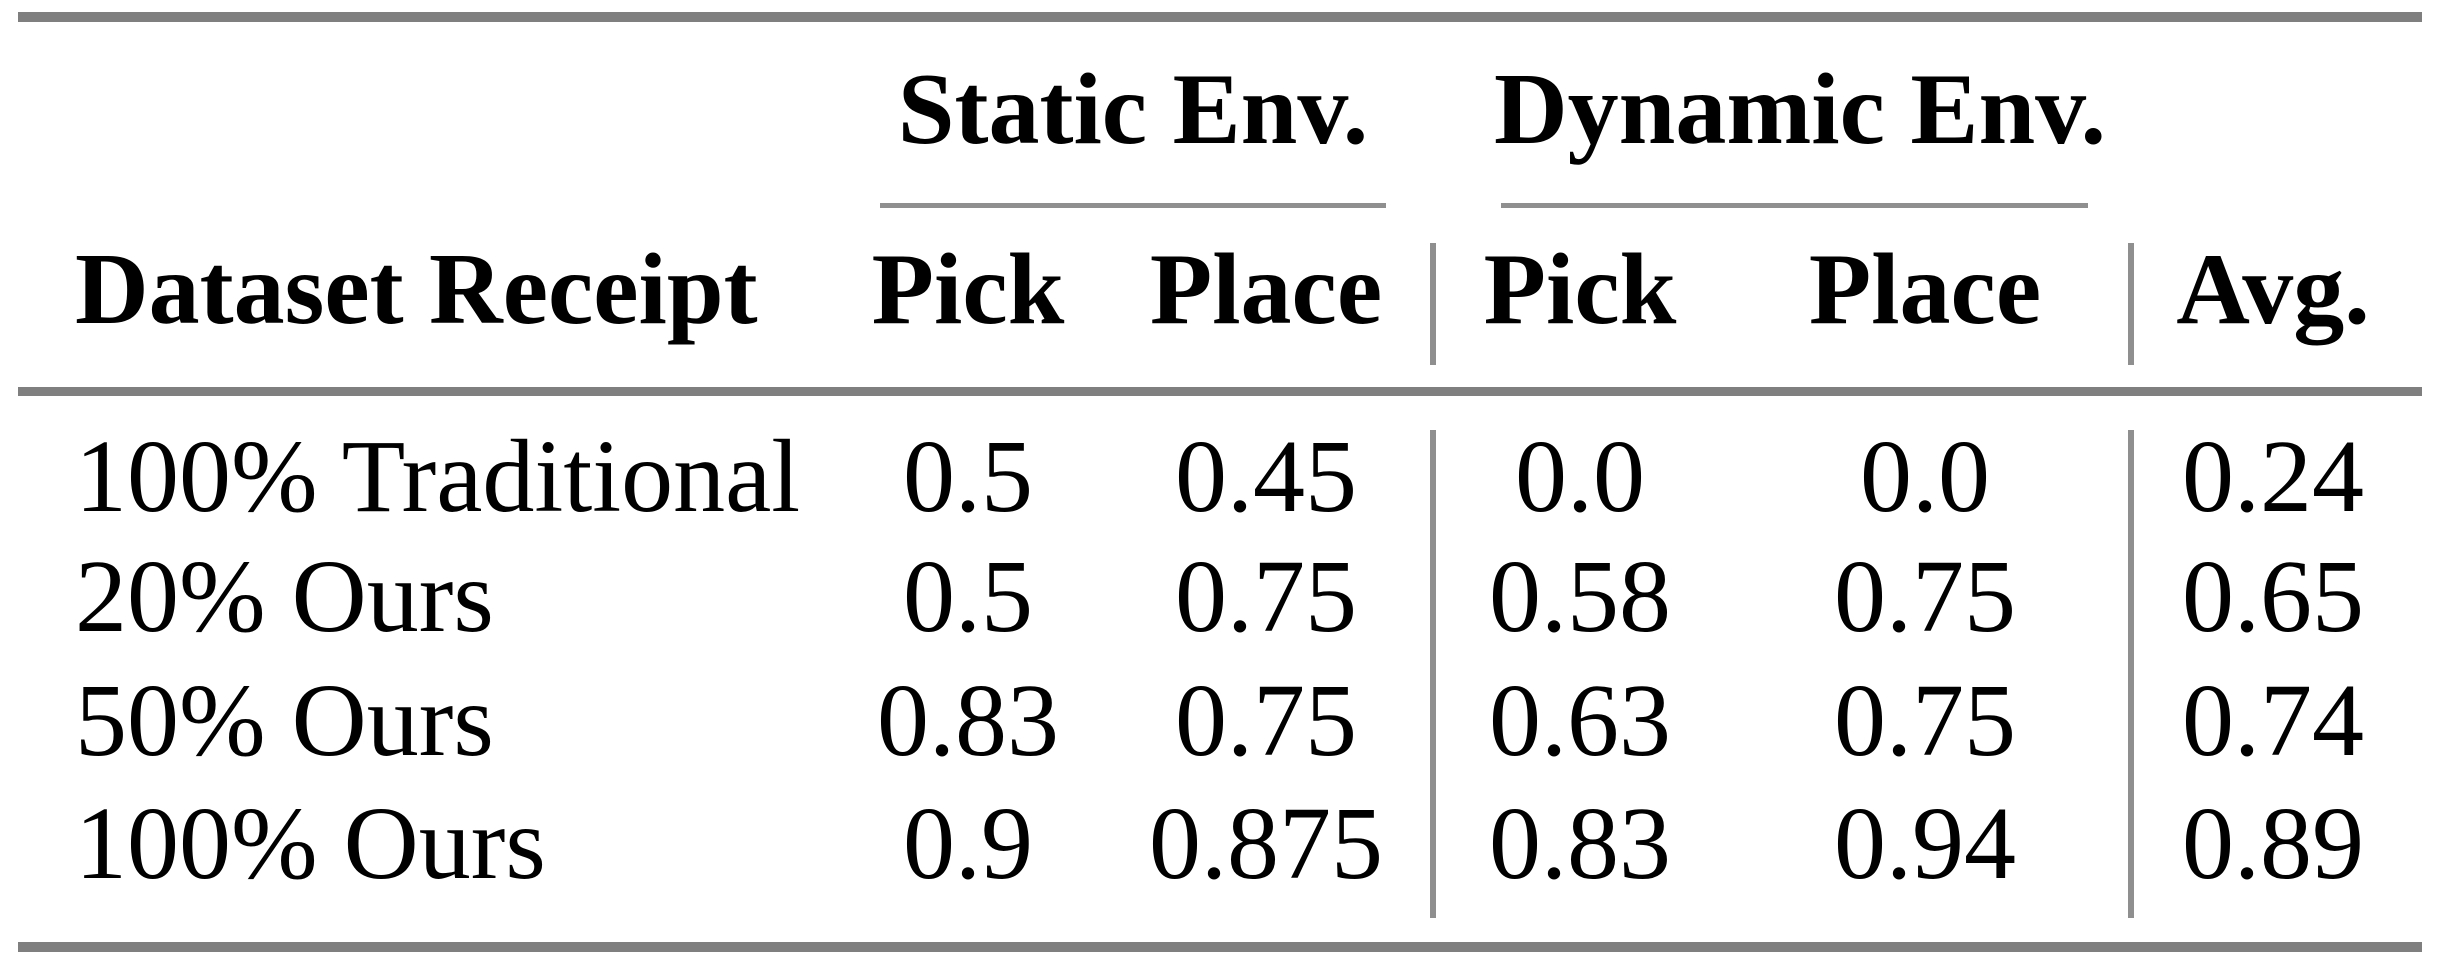 Image resolution: width=2440 pixels, height=966 pixels. Describe the element at coordinates (438, 476) in the screenshot. I see `row-label: 100% Traditional` at that location.